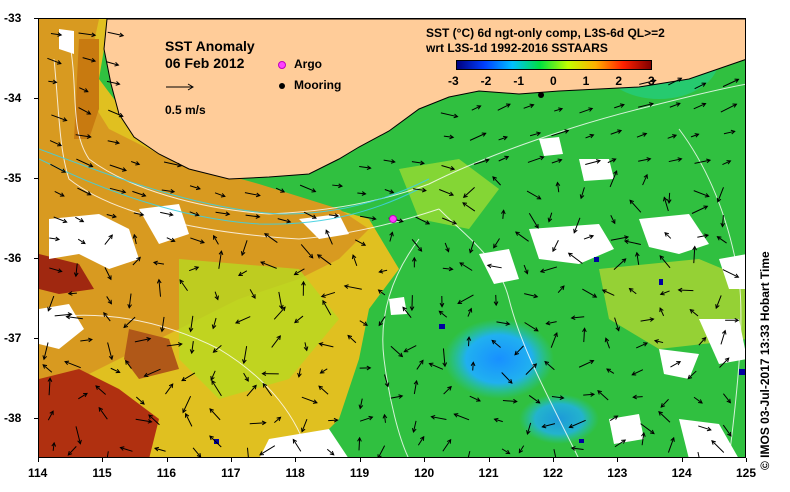 The height and width of the screenshot is (492, 790). What do you see at coordinates (308, 64) in the screenshot?
I see `argo-legend-label: Argo` at bounding box center [308, 64].